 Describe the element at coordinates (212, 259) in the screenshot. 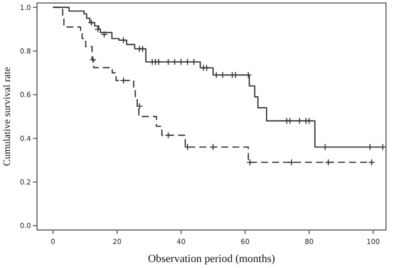

I see `x-axis-title: Observation period (months)` at that location.